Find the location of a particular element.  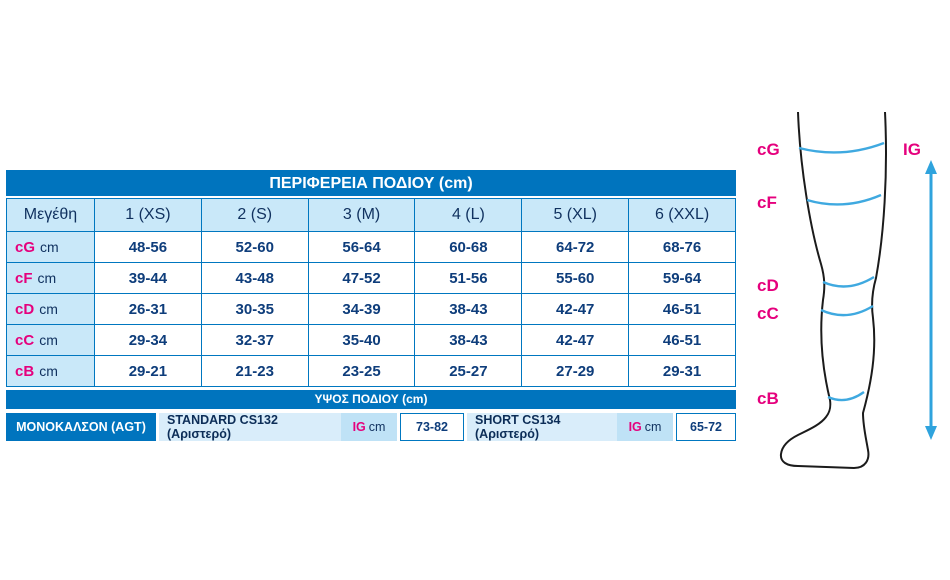

cell: 43-48 is located at coordinates (254, 278).